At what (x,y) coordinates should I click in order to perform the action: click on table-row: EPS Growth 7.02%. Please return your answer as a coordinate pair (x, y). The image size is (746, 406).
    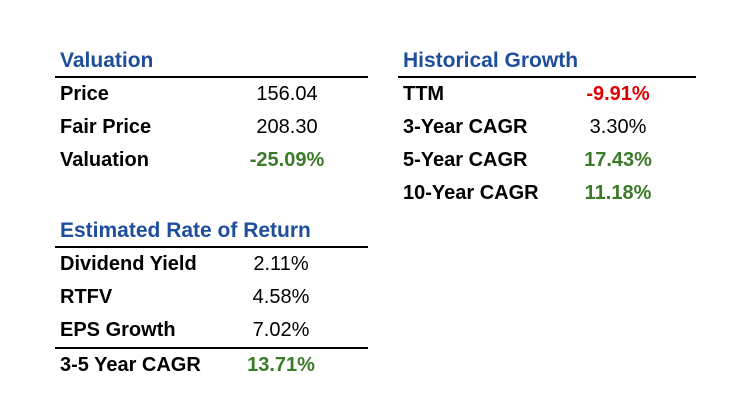
    Looking at the image, I should click on (211, 330).